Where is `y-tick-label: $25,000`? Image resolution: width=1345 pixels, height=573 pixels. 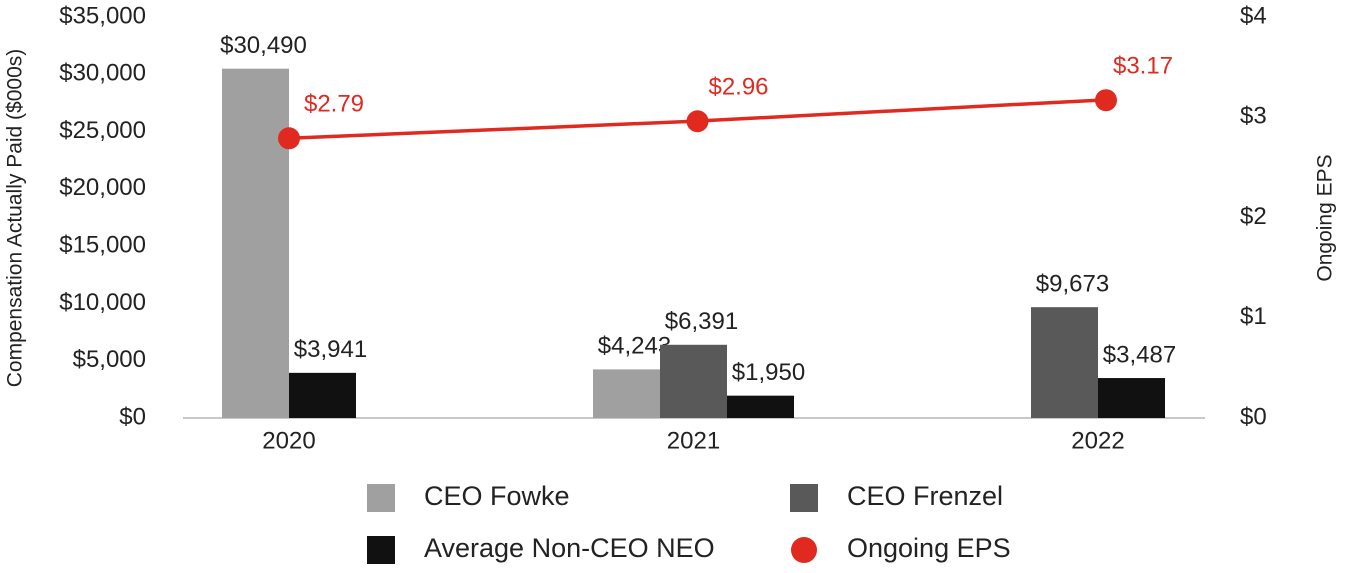
y-tick-label: $25,000 is located at coordinates (102, 130).